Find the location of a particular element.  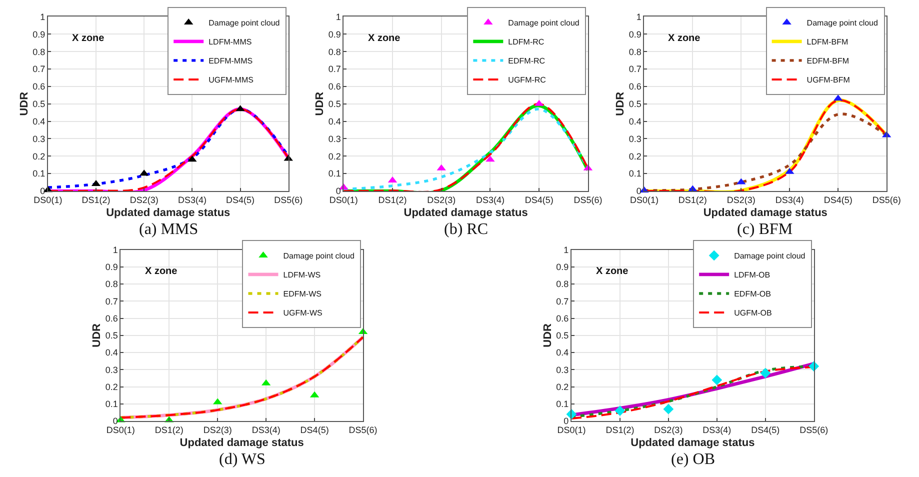

legend-label: UGFM-OB is located at coordinates (753, 313).